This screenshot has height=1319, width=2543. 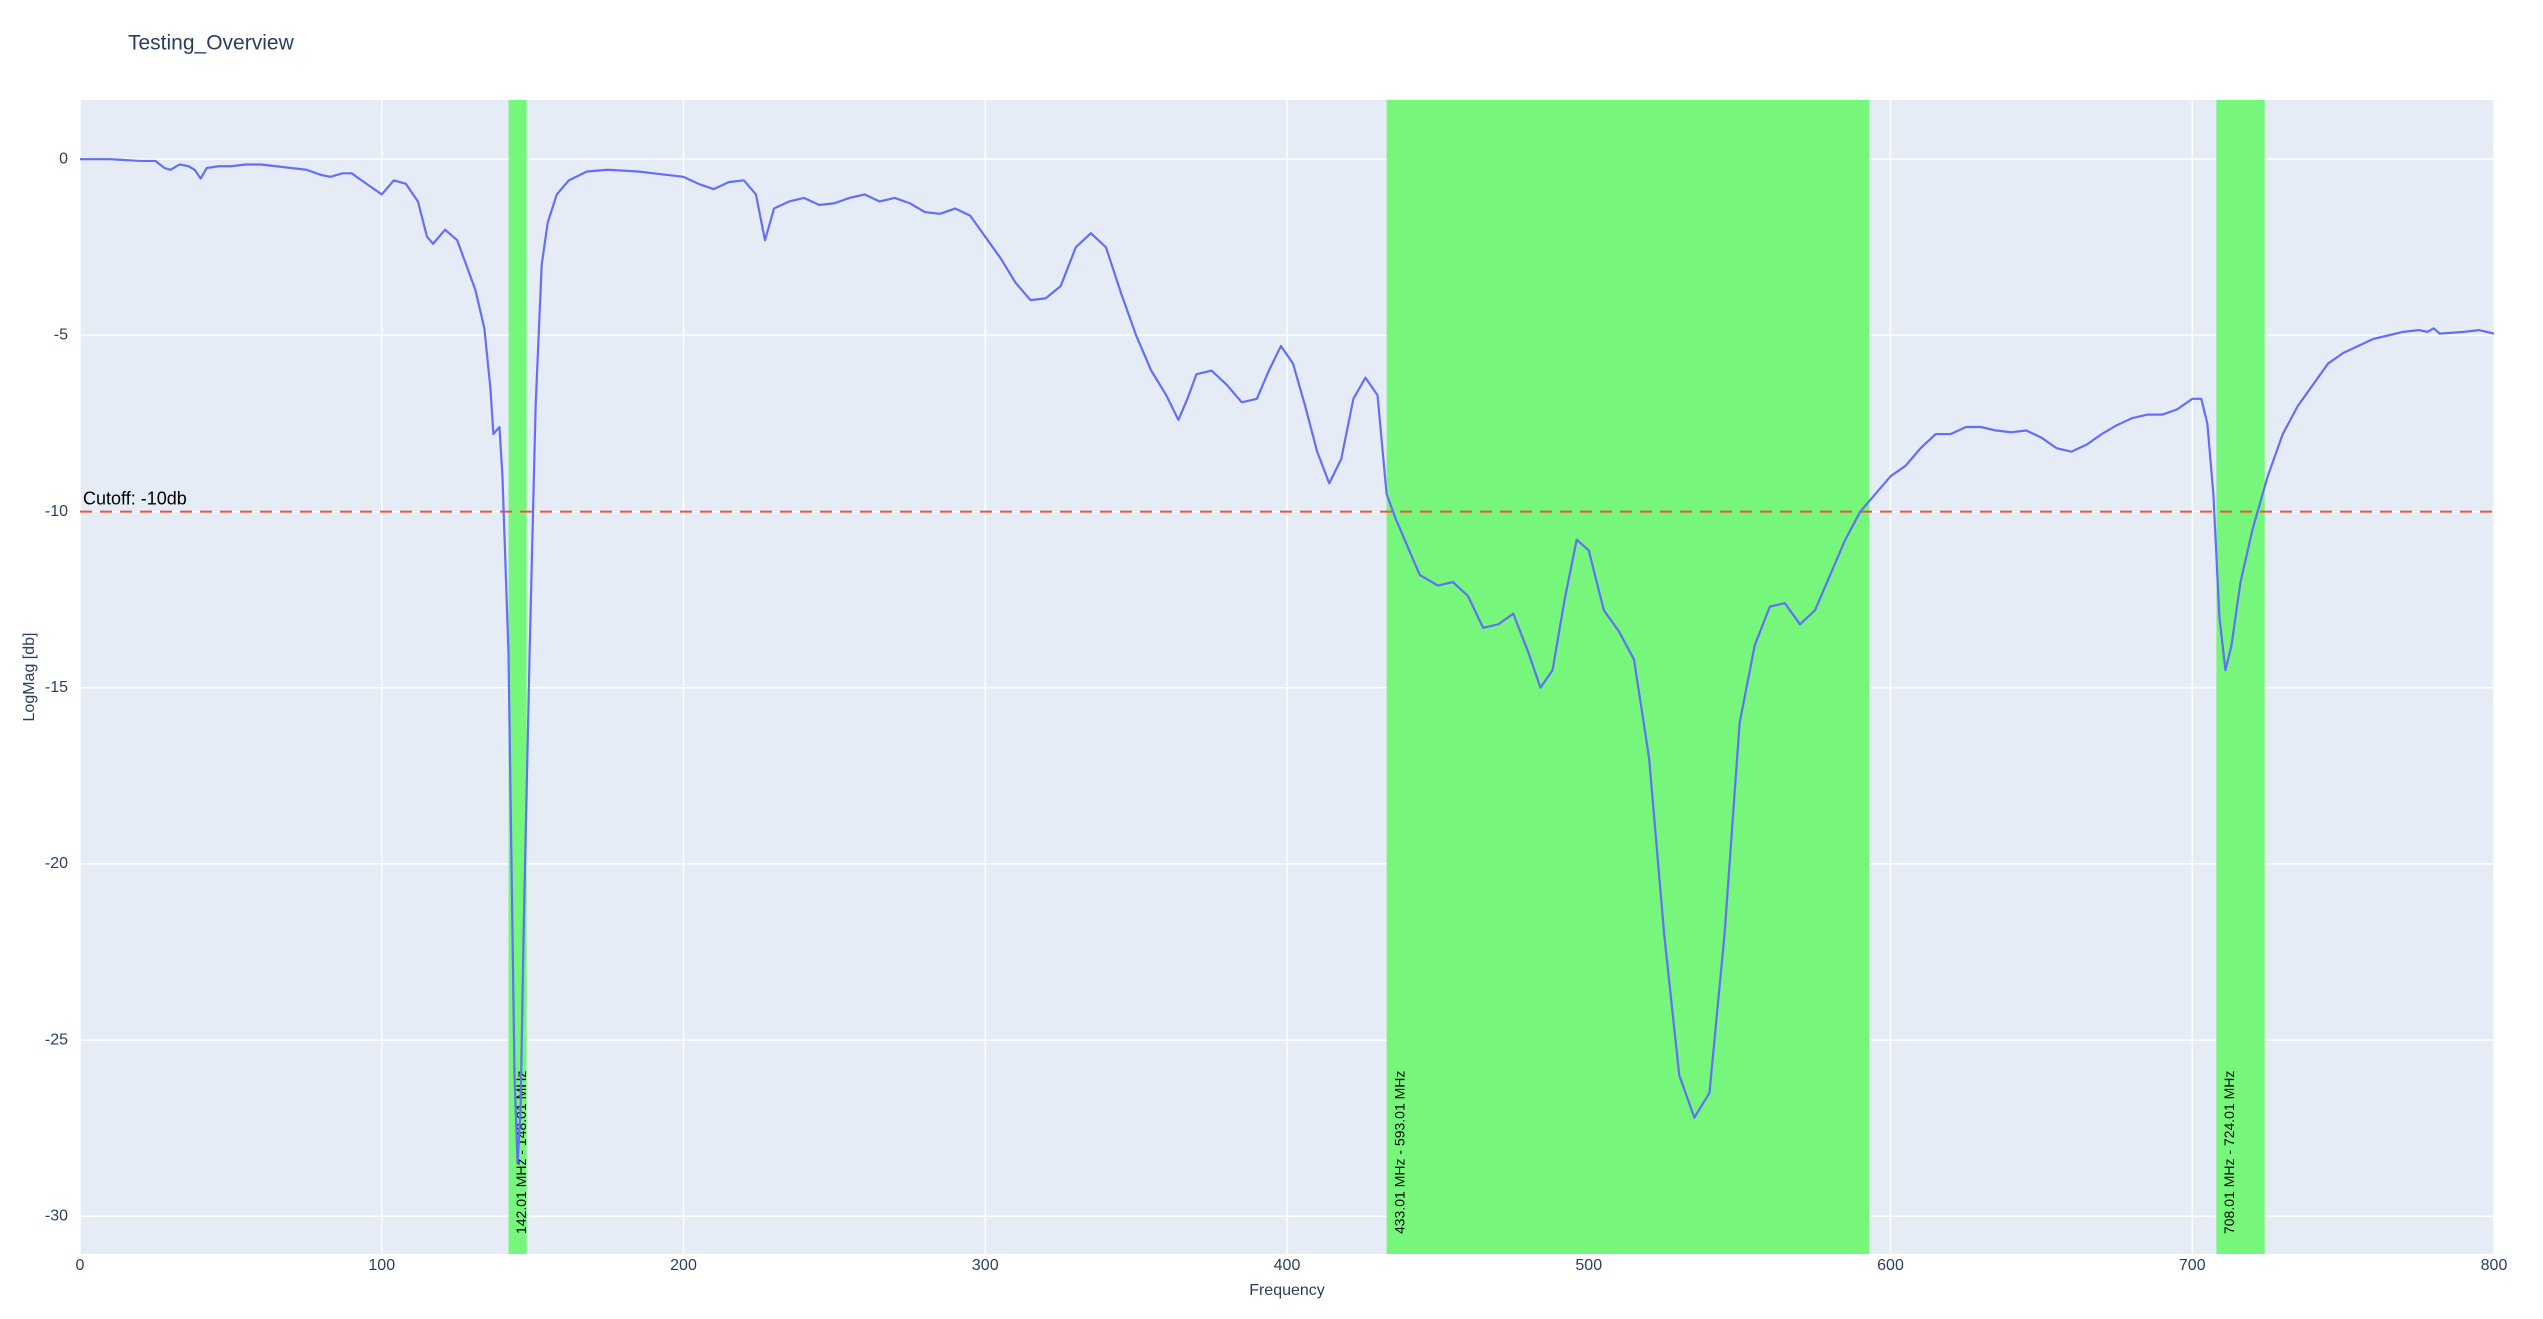 I want to click on y-tick-label: -15, so click(x=56, y=687).